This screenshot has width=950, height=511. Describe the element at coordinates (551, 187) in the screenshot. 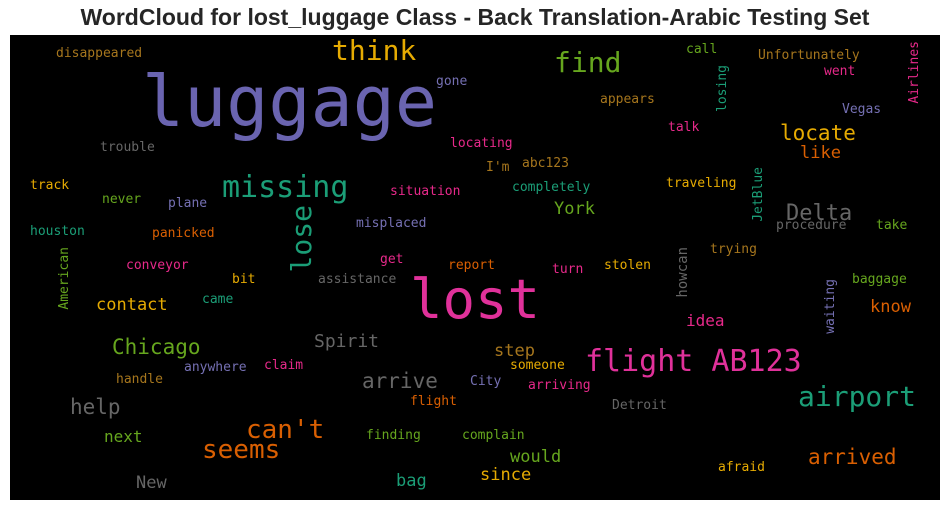

I see `word-completely: completely` at that location.